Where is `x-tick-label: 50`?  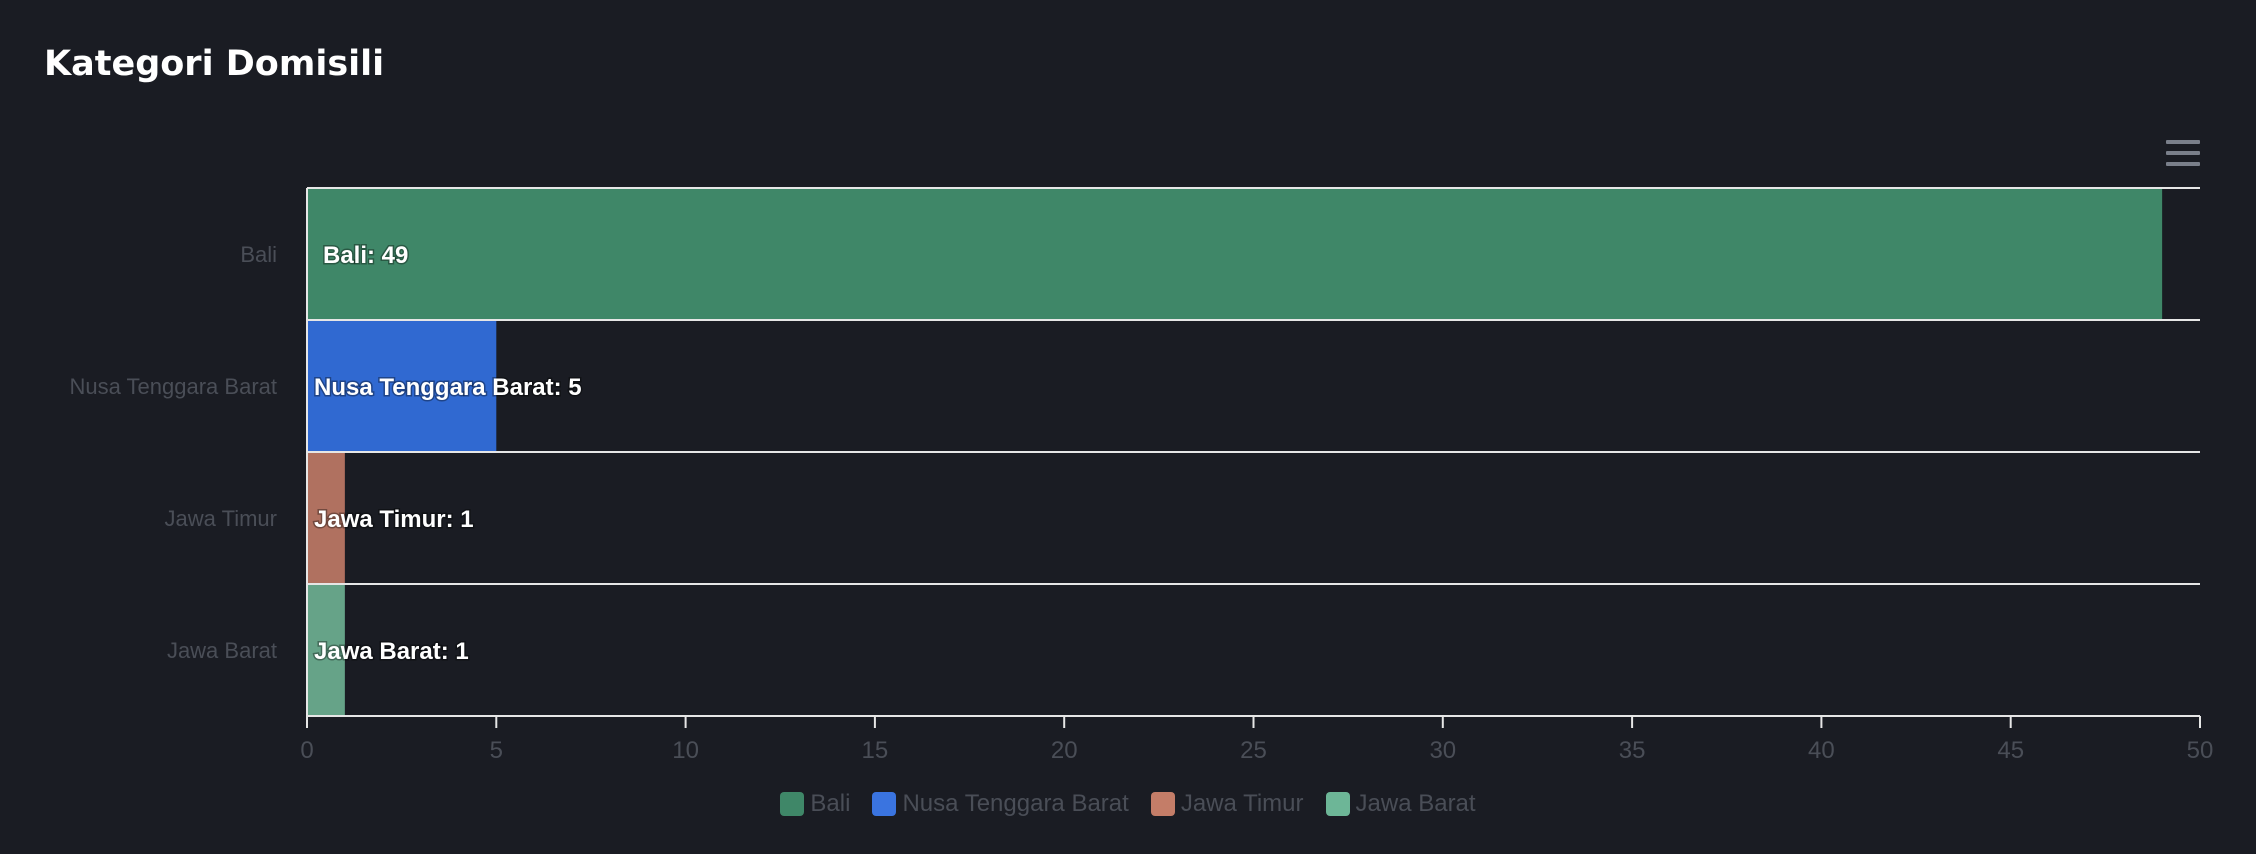
x-tick-label: 50 is located at coordinates (2200, 750).